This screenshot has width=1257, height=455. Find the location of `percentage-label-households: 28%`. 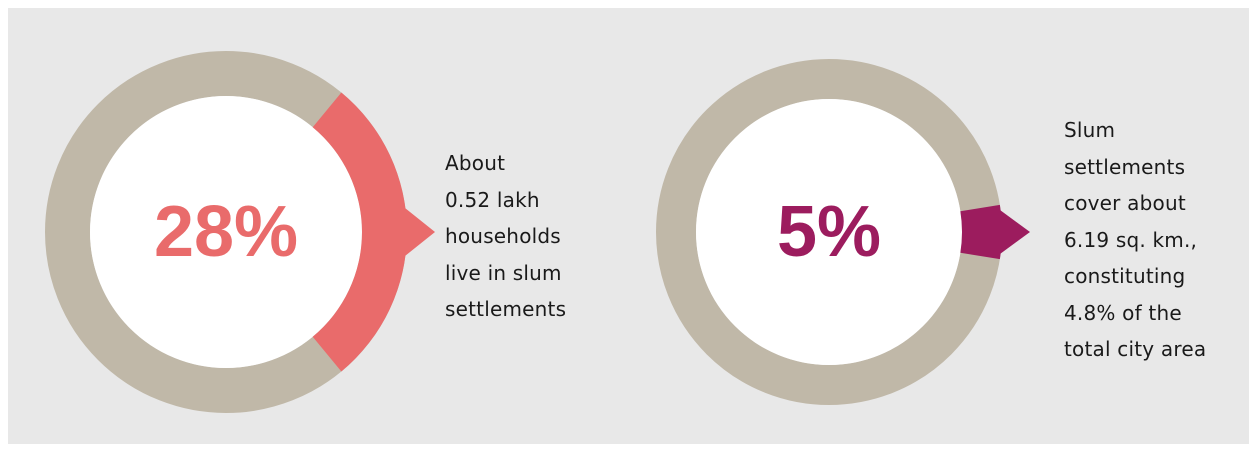

percentage-label-households: 28% is located at coordinates (226, 232).